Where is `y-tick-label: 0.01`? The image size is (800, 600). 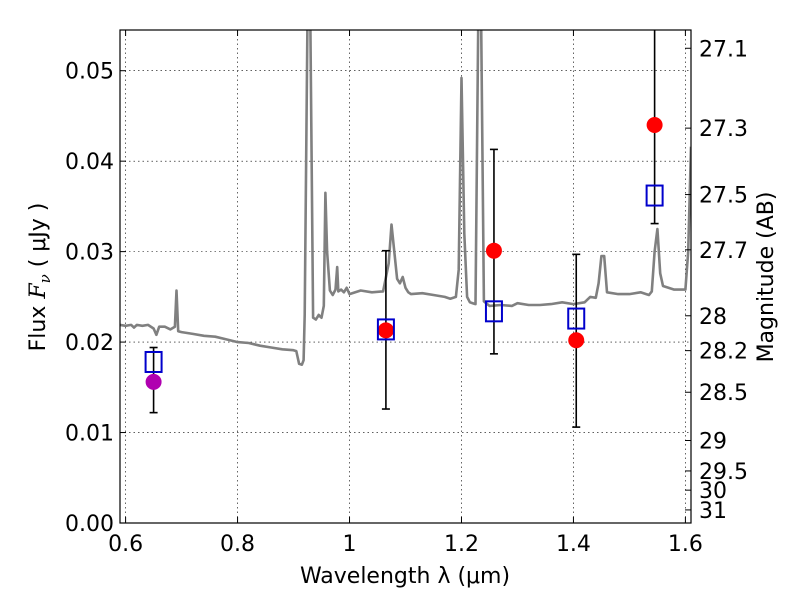 y-tick-label: 0.01 is located at coordinates (89, 434).